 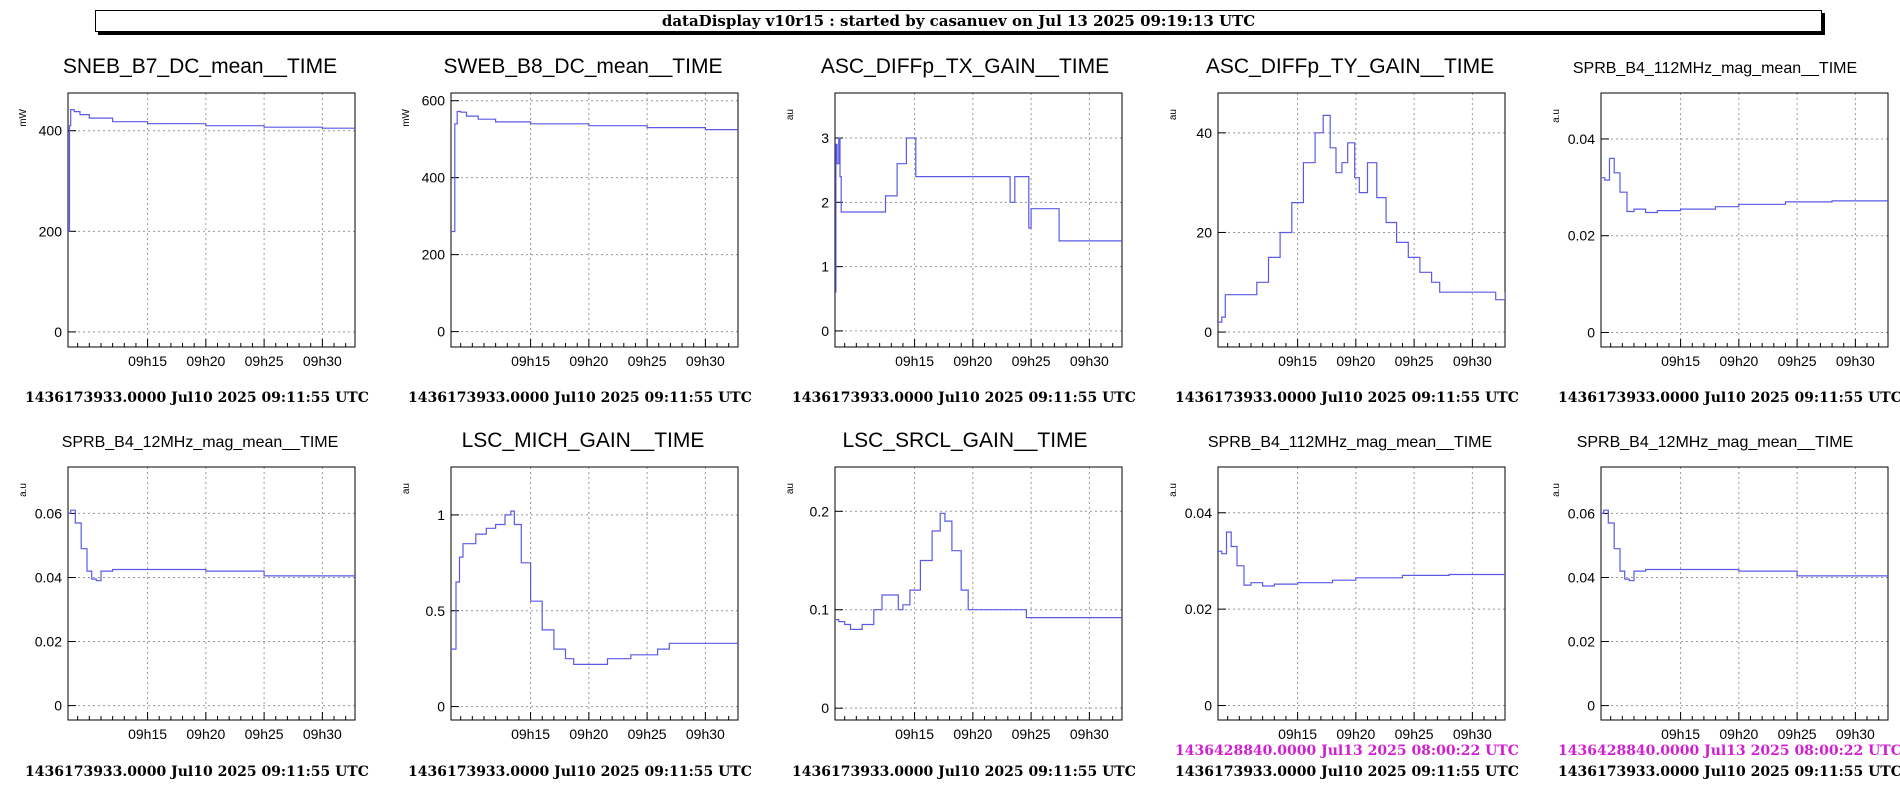 I want to click on y-tick-label: 40, so click(x=1204, y=133).